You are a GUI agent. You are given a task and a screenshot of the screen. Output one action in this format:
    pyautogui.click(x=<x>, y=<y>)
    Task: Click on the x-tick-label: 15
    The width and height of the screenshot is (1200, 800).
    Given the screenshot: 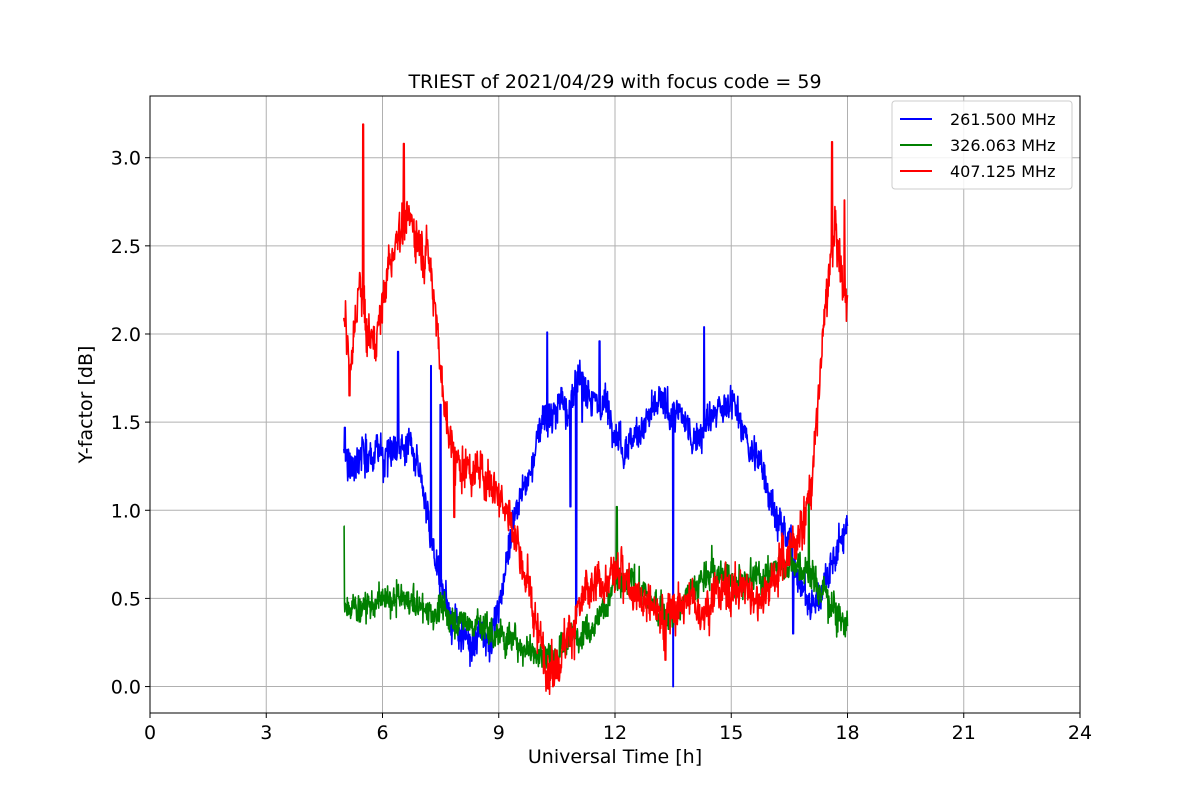 What is the action you would take?
    pyautogui.click(x=731, y=733)
    